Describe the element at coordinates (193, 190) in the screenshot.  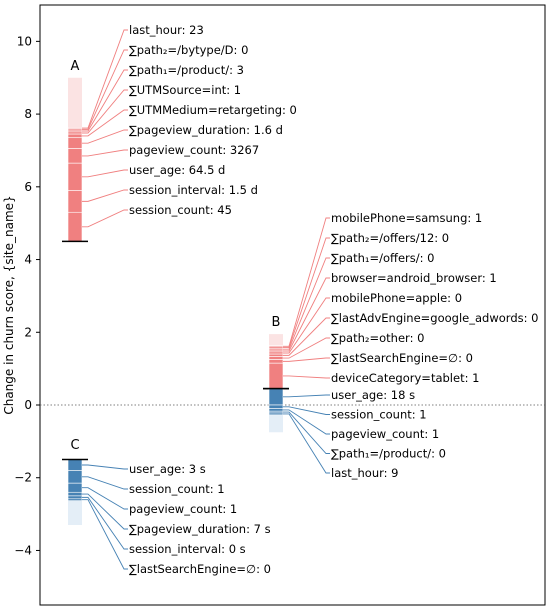
I see `feature-label: session_interval: 1.5 d` at that location.